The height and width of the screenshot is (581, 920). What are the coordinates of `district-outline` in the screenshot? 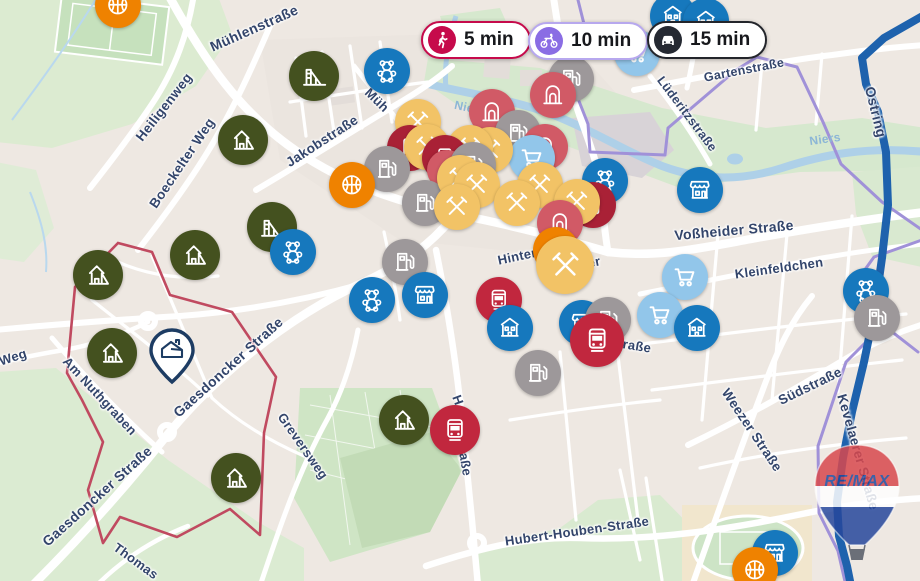 It's located at (171, 393).